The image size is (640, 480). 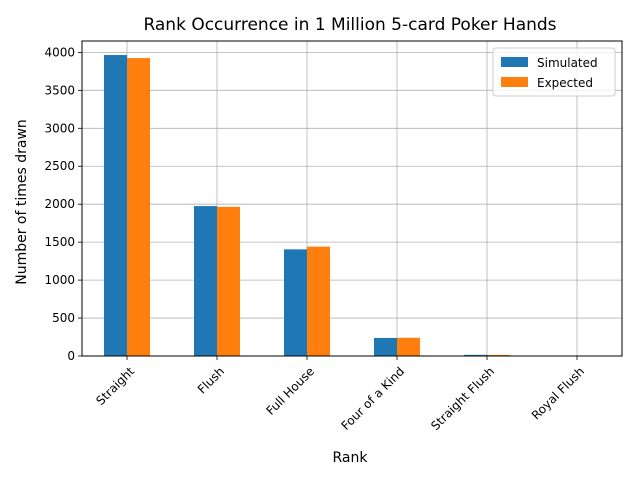 I want to click on y-tick-label: 0, so click(x=71, y=356).